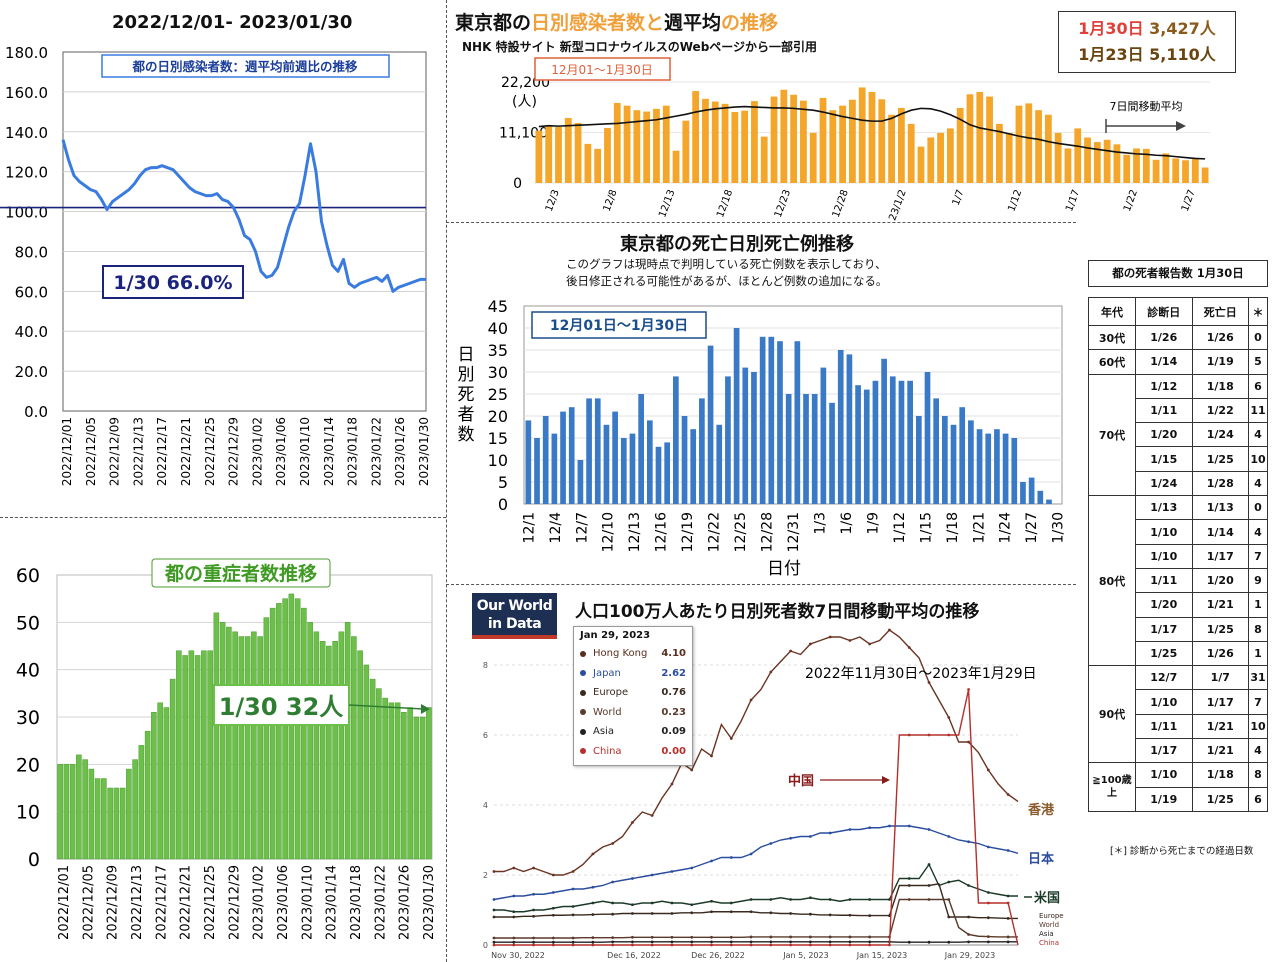 This screenshot has height=962, width=1280. What do you see at coordinates (602, 69) in the screenshot?
I see `range-box` at bounding box center [602, 69].